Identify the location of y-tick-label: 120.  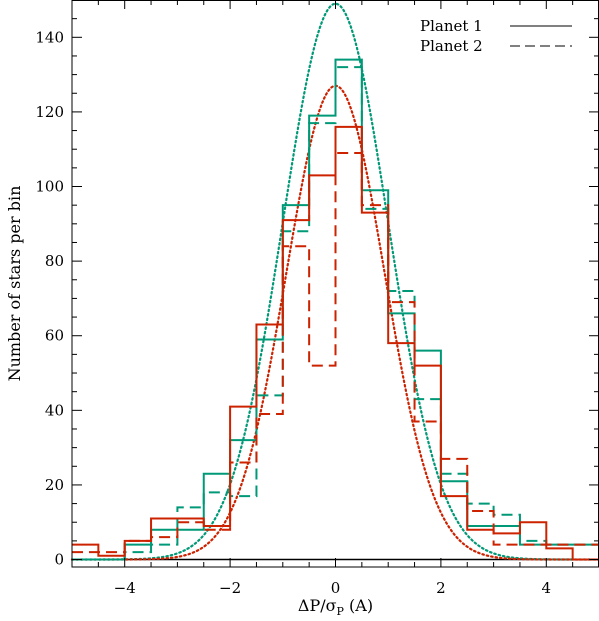
(49, 112).